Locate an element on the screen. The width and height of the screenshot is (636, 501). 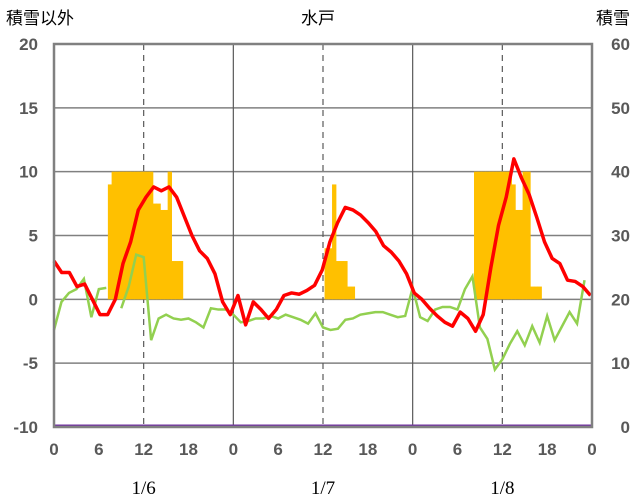
right-tick-label: 30 is located at coordinates (620, 236).